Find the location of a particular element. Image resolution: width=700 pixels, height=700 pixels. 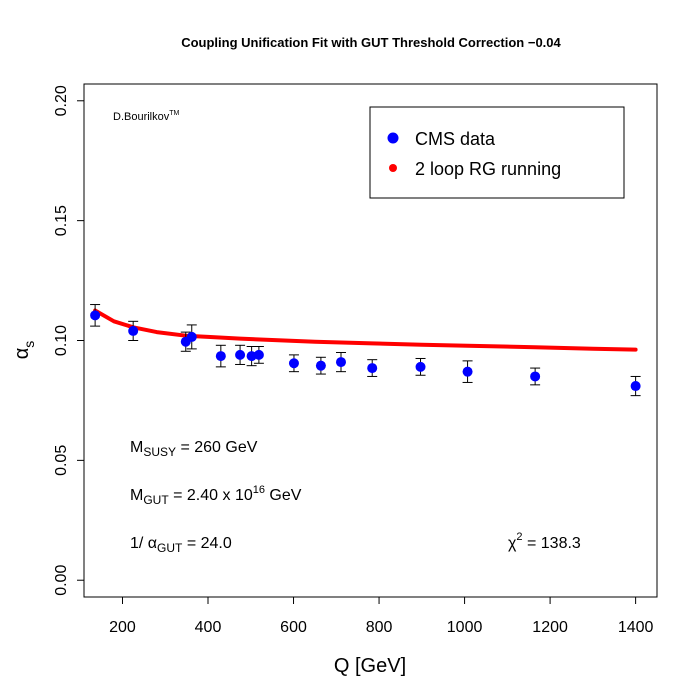

y-tick-label: 0.05 is located at coordinates (61, 460).